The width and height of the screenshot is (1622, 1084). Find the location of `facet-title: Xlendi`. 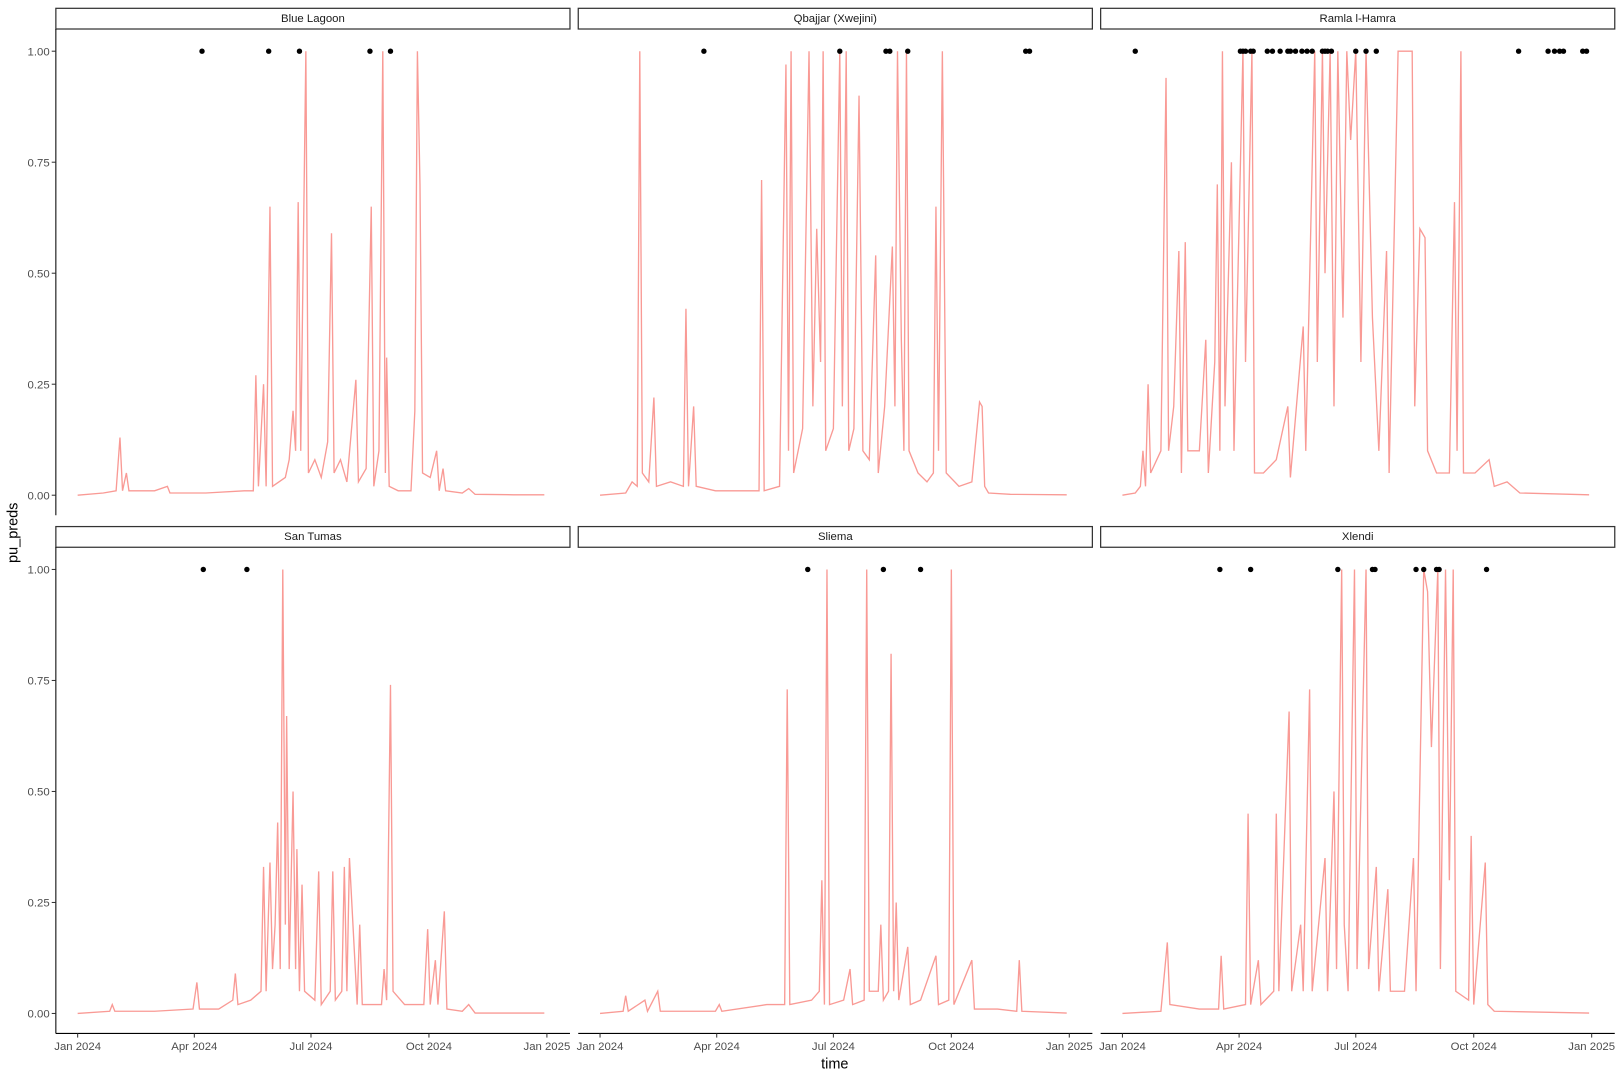

facet-title: Xlendi is located at coordinates (1358, 537).